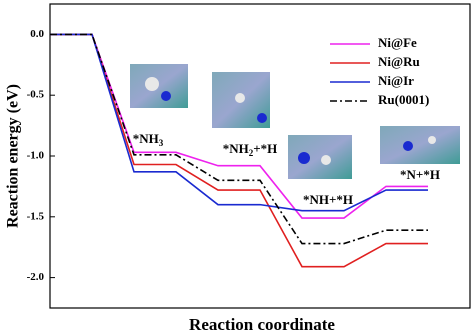  Describe the element at coordinates (396, 80) in the screenshot. I see `legend-label: Ni@Ir` at that location.